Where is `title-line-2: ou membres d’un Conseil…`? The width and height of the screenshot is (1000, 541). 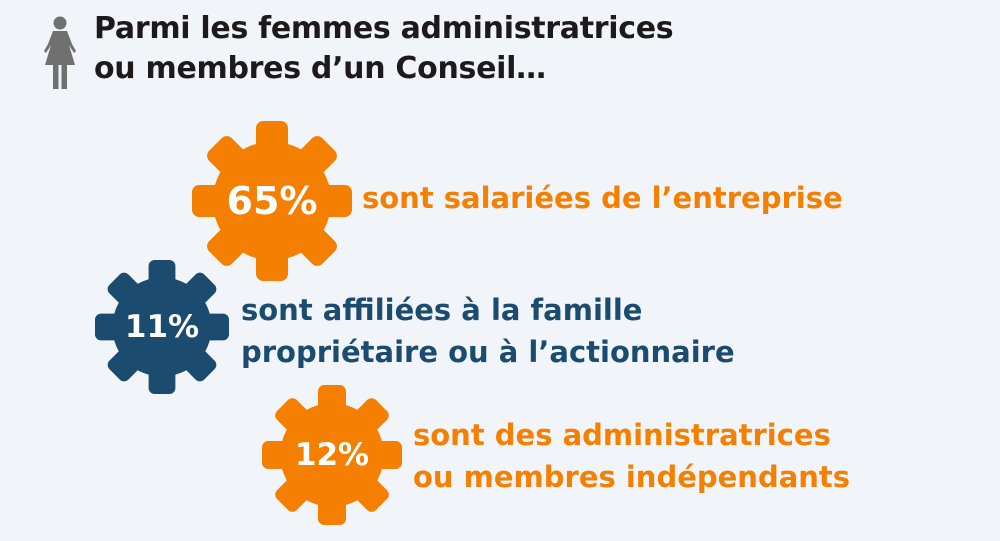
title-line-2: ou membres d’un Conseil… is located at coordinates (320, 68).